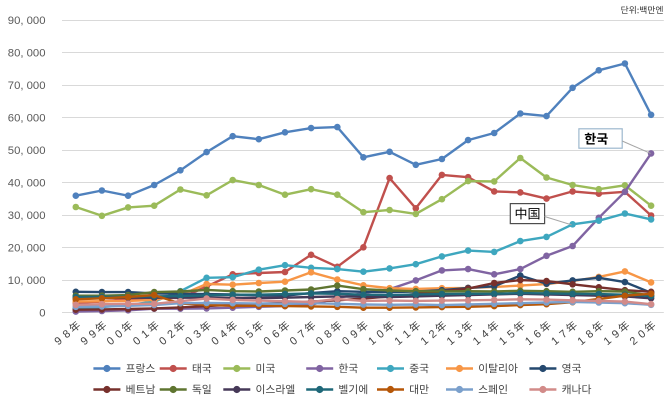  What do you see at coordinates (27, 119) in the screenshot?
I see `svg-text: 60, 000` at bounding box center [27, 119].